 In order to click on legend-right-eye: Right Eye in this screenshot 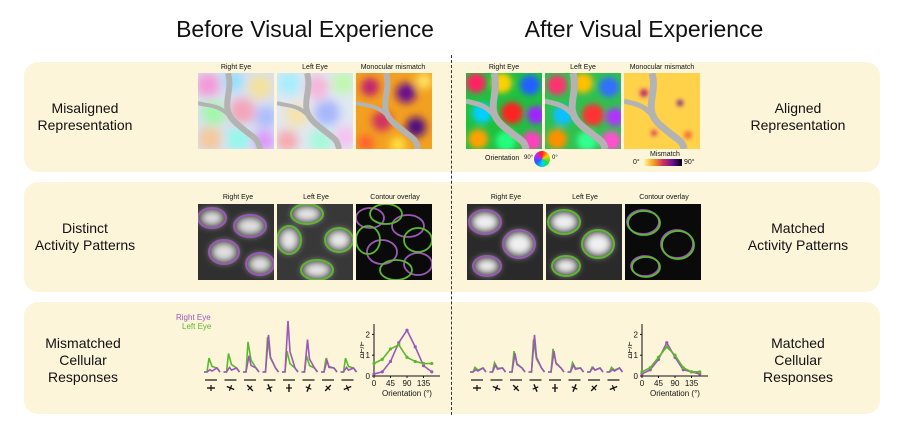, I will do `click(193, 317)`.